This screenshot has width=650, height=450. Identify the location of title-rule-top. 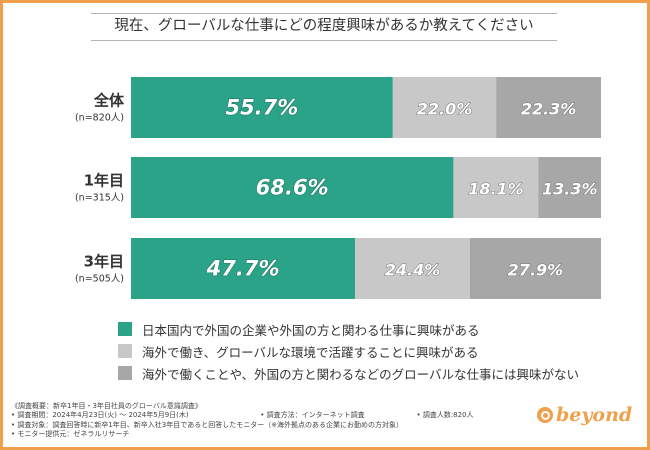
(324, 13).